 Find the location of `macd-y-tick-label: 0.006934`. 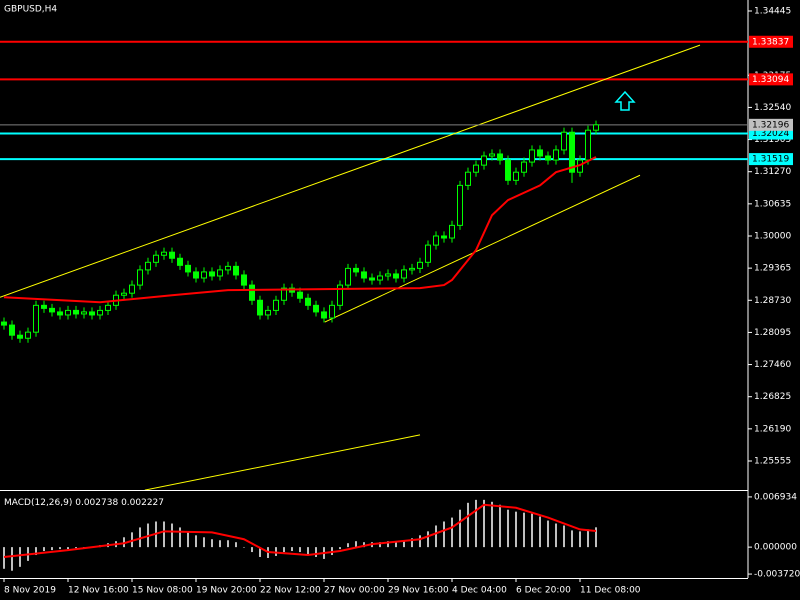

macd-y-tick-label: 0.006934 is located at coordinates (775, 497).